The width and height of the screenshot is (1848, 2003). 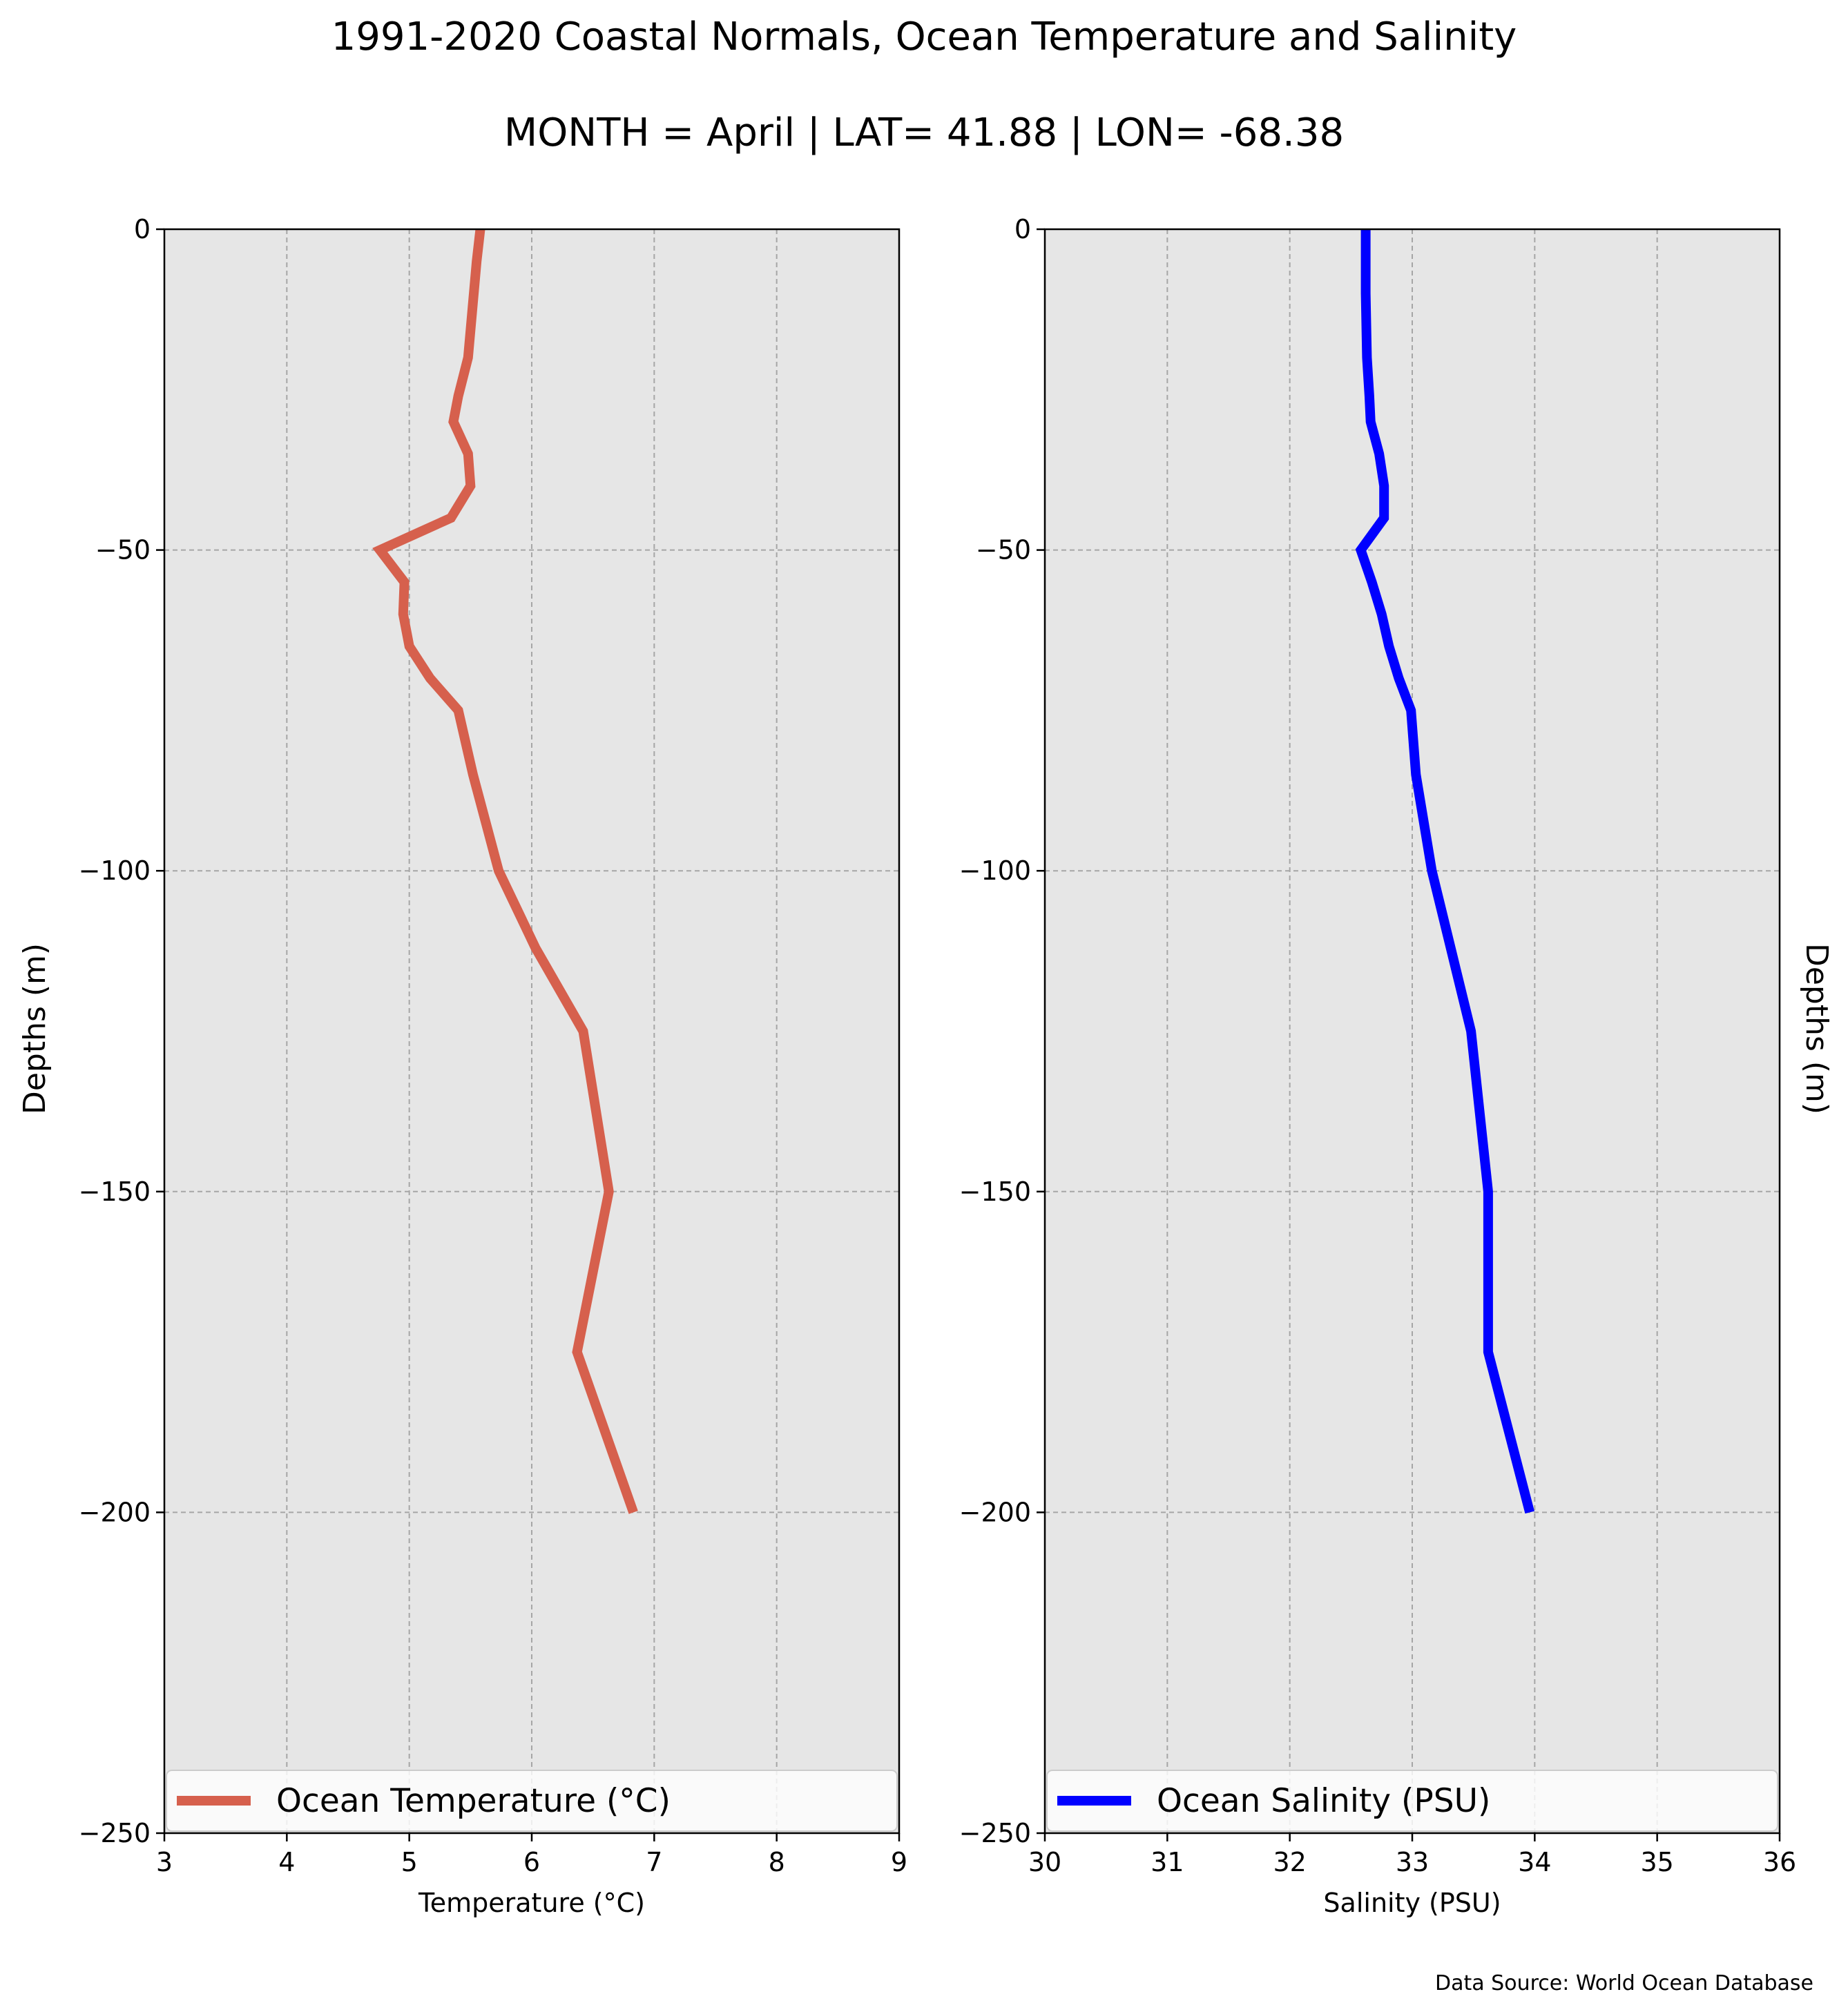 What do you see at coordinates (115, 1512) in the screenshot?
I see `temp-y-tick-label: −200` at bounding box center [115, 1512].